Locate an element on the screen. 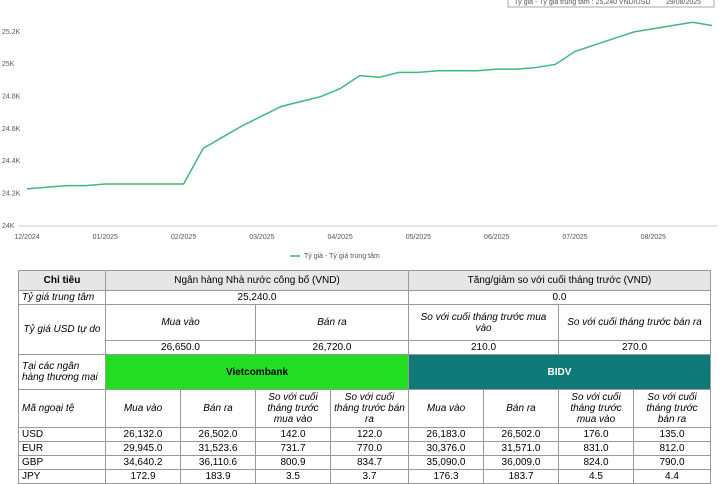 This screenshot has height=484, width=720. table-cell: Tăng/giảm so với cuối tháng trước (VND) is located at coordinates (559, 280).